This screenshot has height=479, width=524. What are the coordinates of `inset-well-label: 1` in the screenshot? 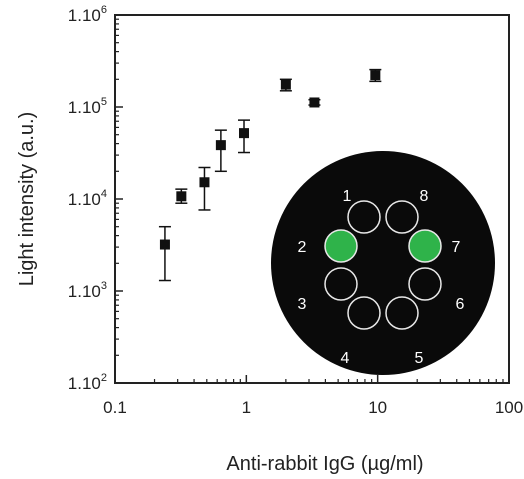 It's located at (347, 196).